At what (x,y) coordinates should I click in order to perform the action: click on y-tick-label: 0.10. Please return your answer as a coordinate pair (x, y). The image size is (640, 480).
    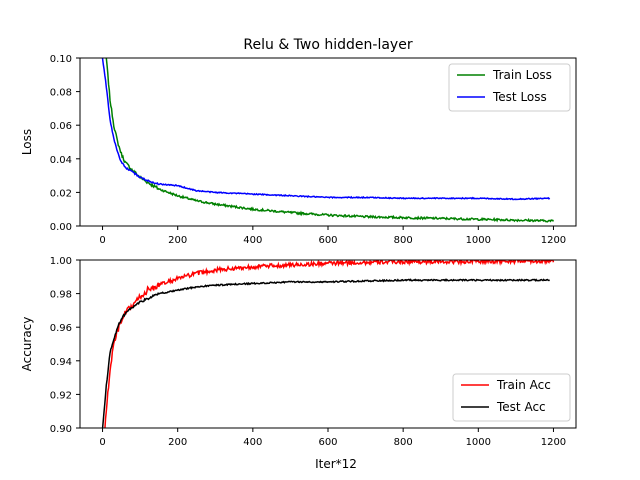
    Looking at the image, I should click on (61, 59).